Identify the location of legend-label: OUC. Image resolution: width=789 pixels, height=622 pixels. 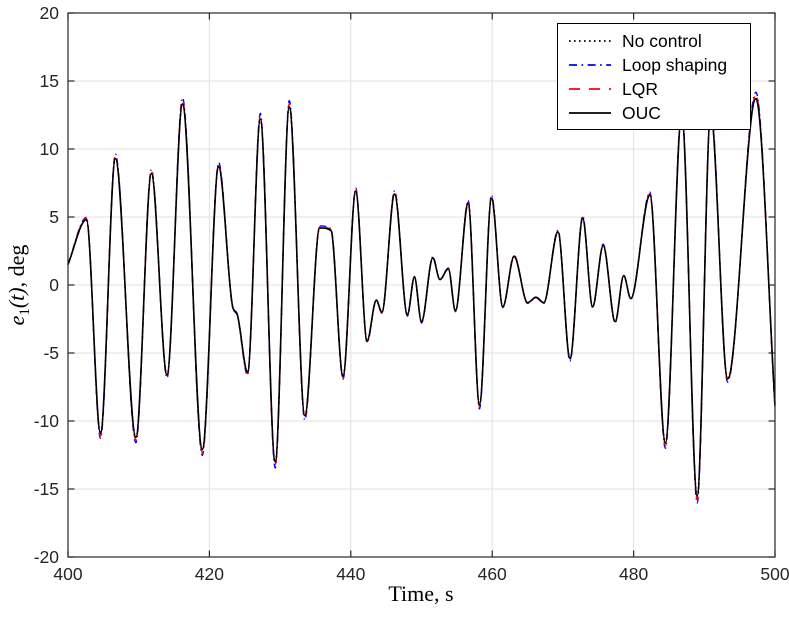
(641, 112).